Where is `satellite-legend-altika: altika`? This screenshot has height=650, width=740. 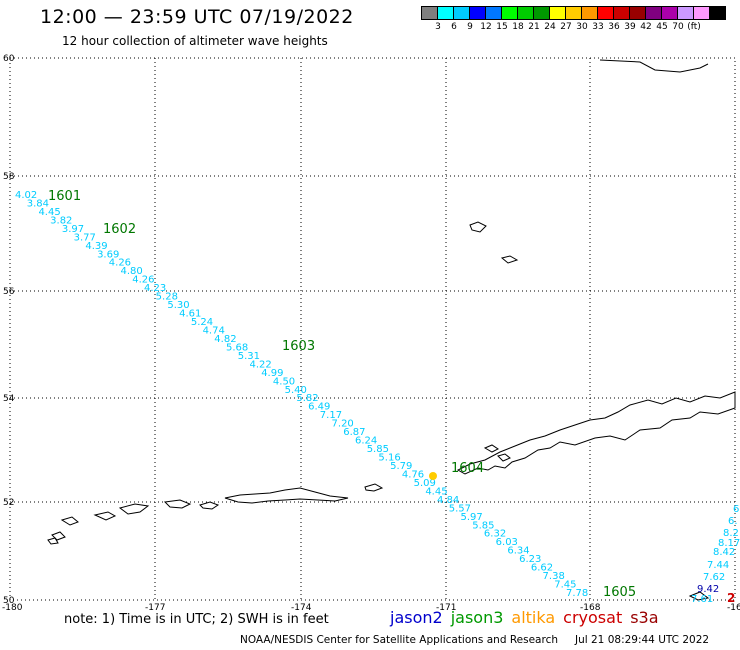
satellite-legend-altika: altika is located at coordinates (533, 617).